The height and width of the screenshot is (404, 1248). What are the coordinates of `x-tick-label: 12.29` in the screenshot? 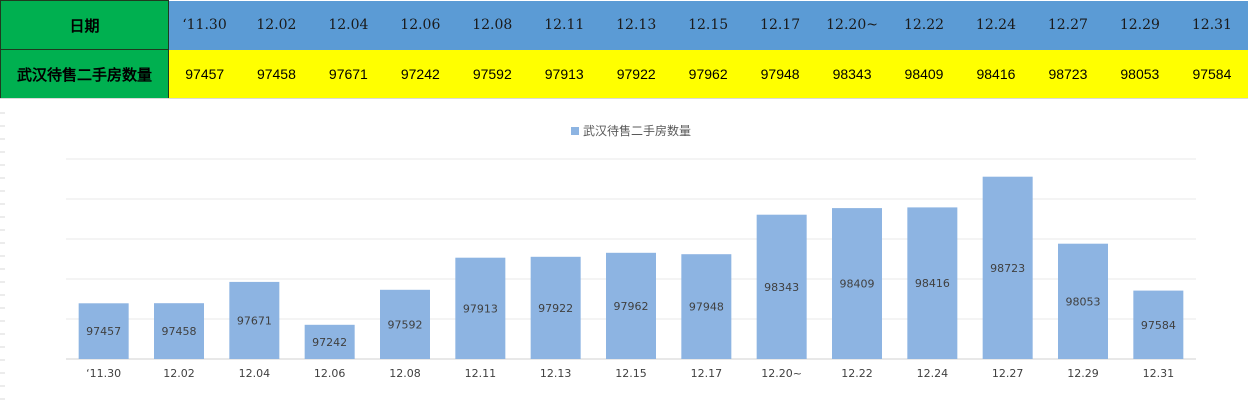 It's located at (1083, 373).